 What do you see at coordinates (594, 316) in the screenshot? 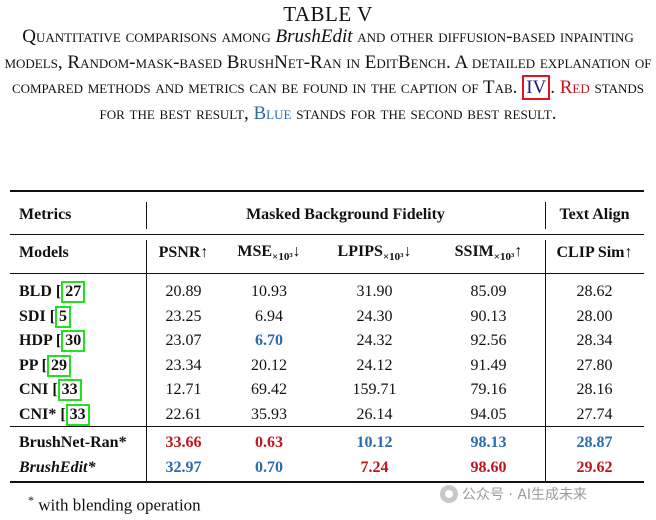
I see `clip-value-cell: 28.00` at bounding box center [594, 316].